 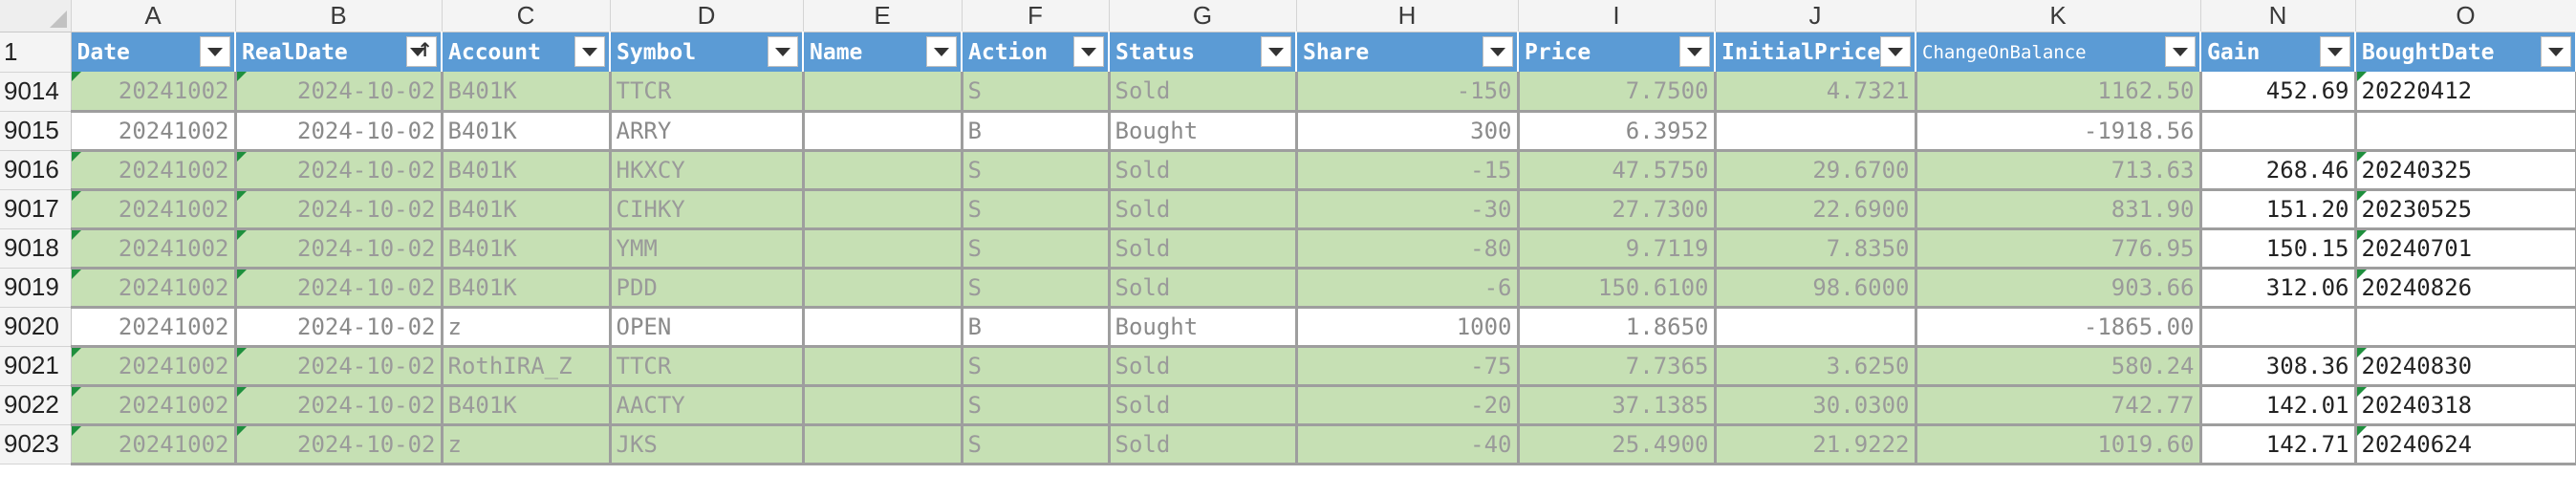 I want to click on cell: 37.1385, so click(x=1617, y=405).